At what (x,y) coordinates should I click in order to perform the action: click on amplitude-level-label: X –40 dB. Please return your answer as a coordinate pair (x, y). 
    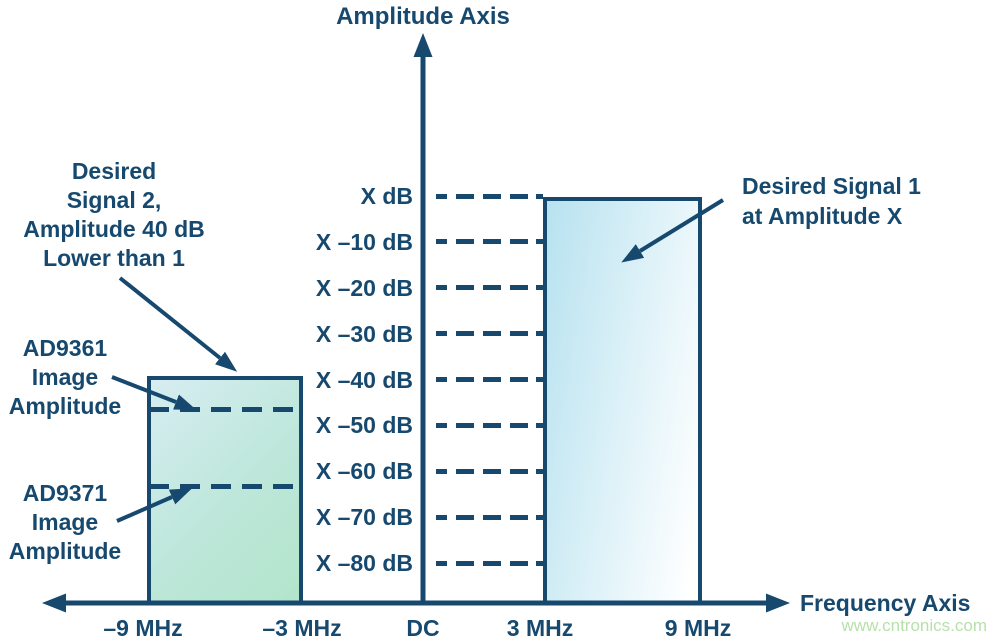
    Looking at the image, I should click on (364, 379).